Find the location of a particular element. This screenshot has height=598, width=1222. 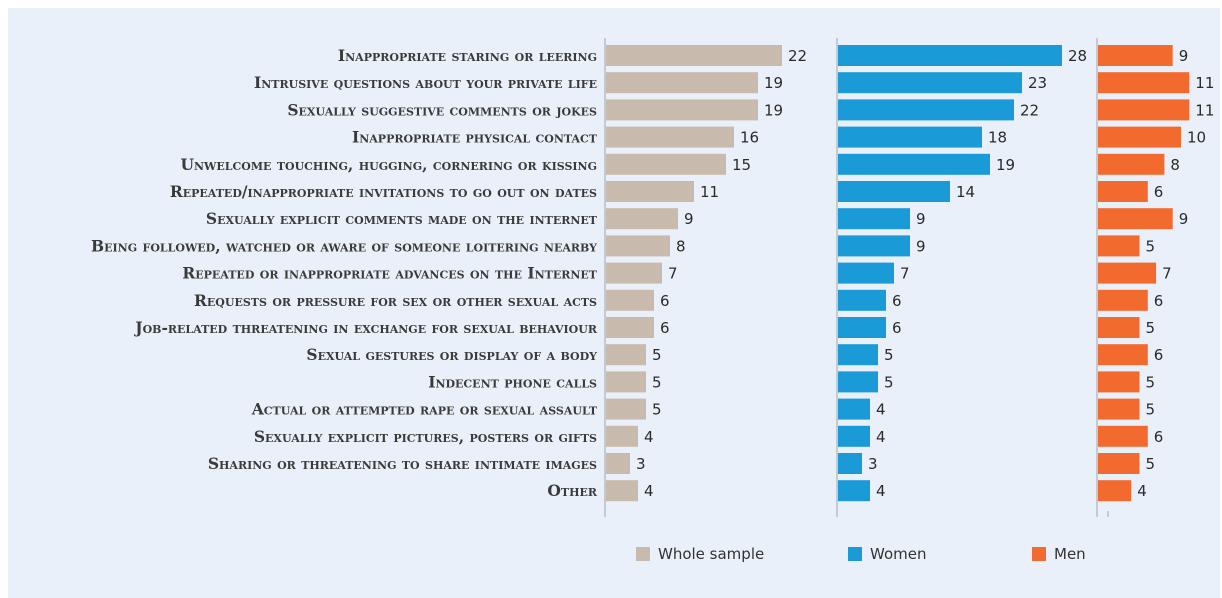

legend-swatch-women is located at coordinates (855, 554).